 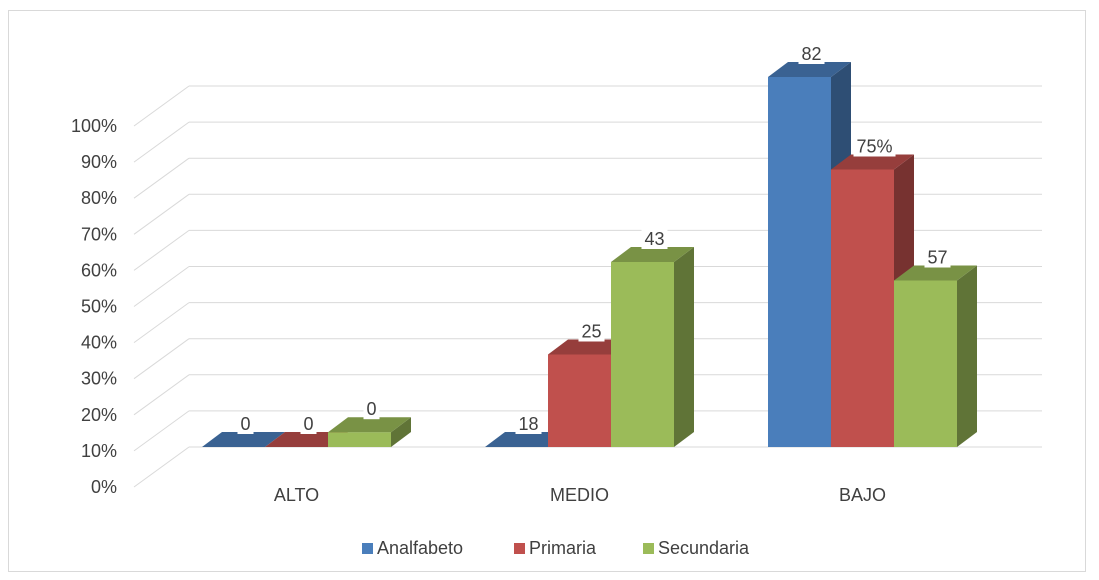 I want to click on x-category-label: MEDIO, so click(x=579, y=495).